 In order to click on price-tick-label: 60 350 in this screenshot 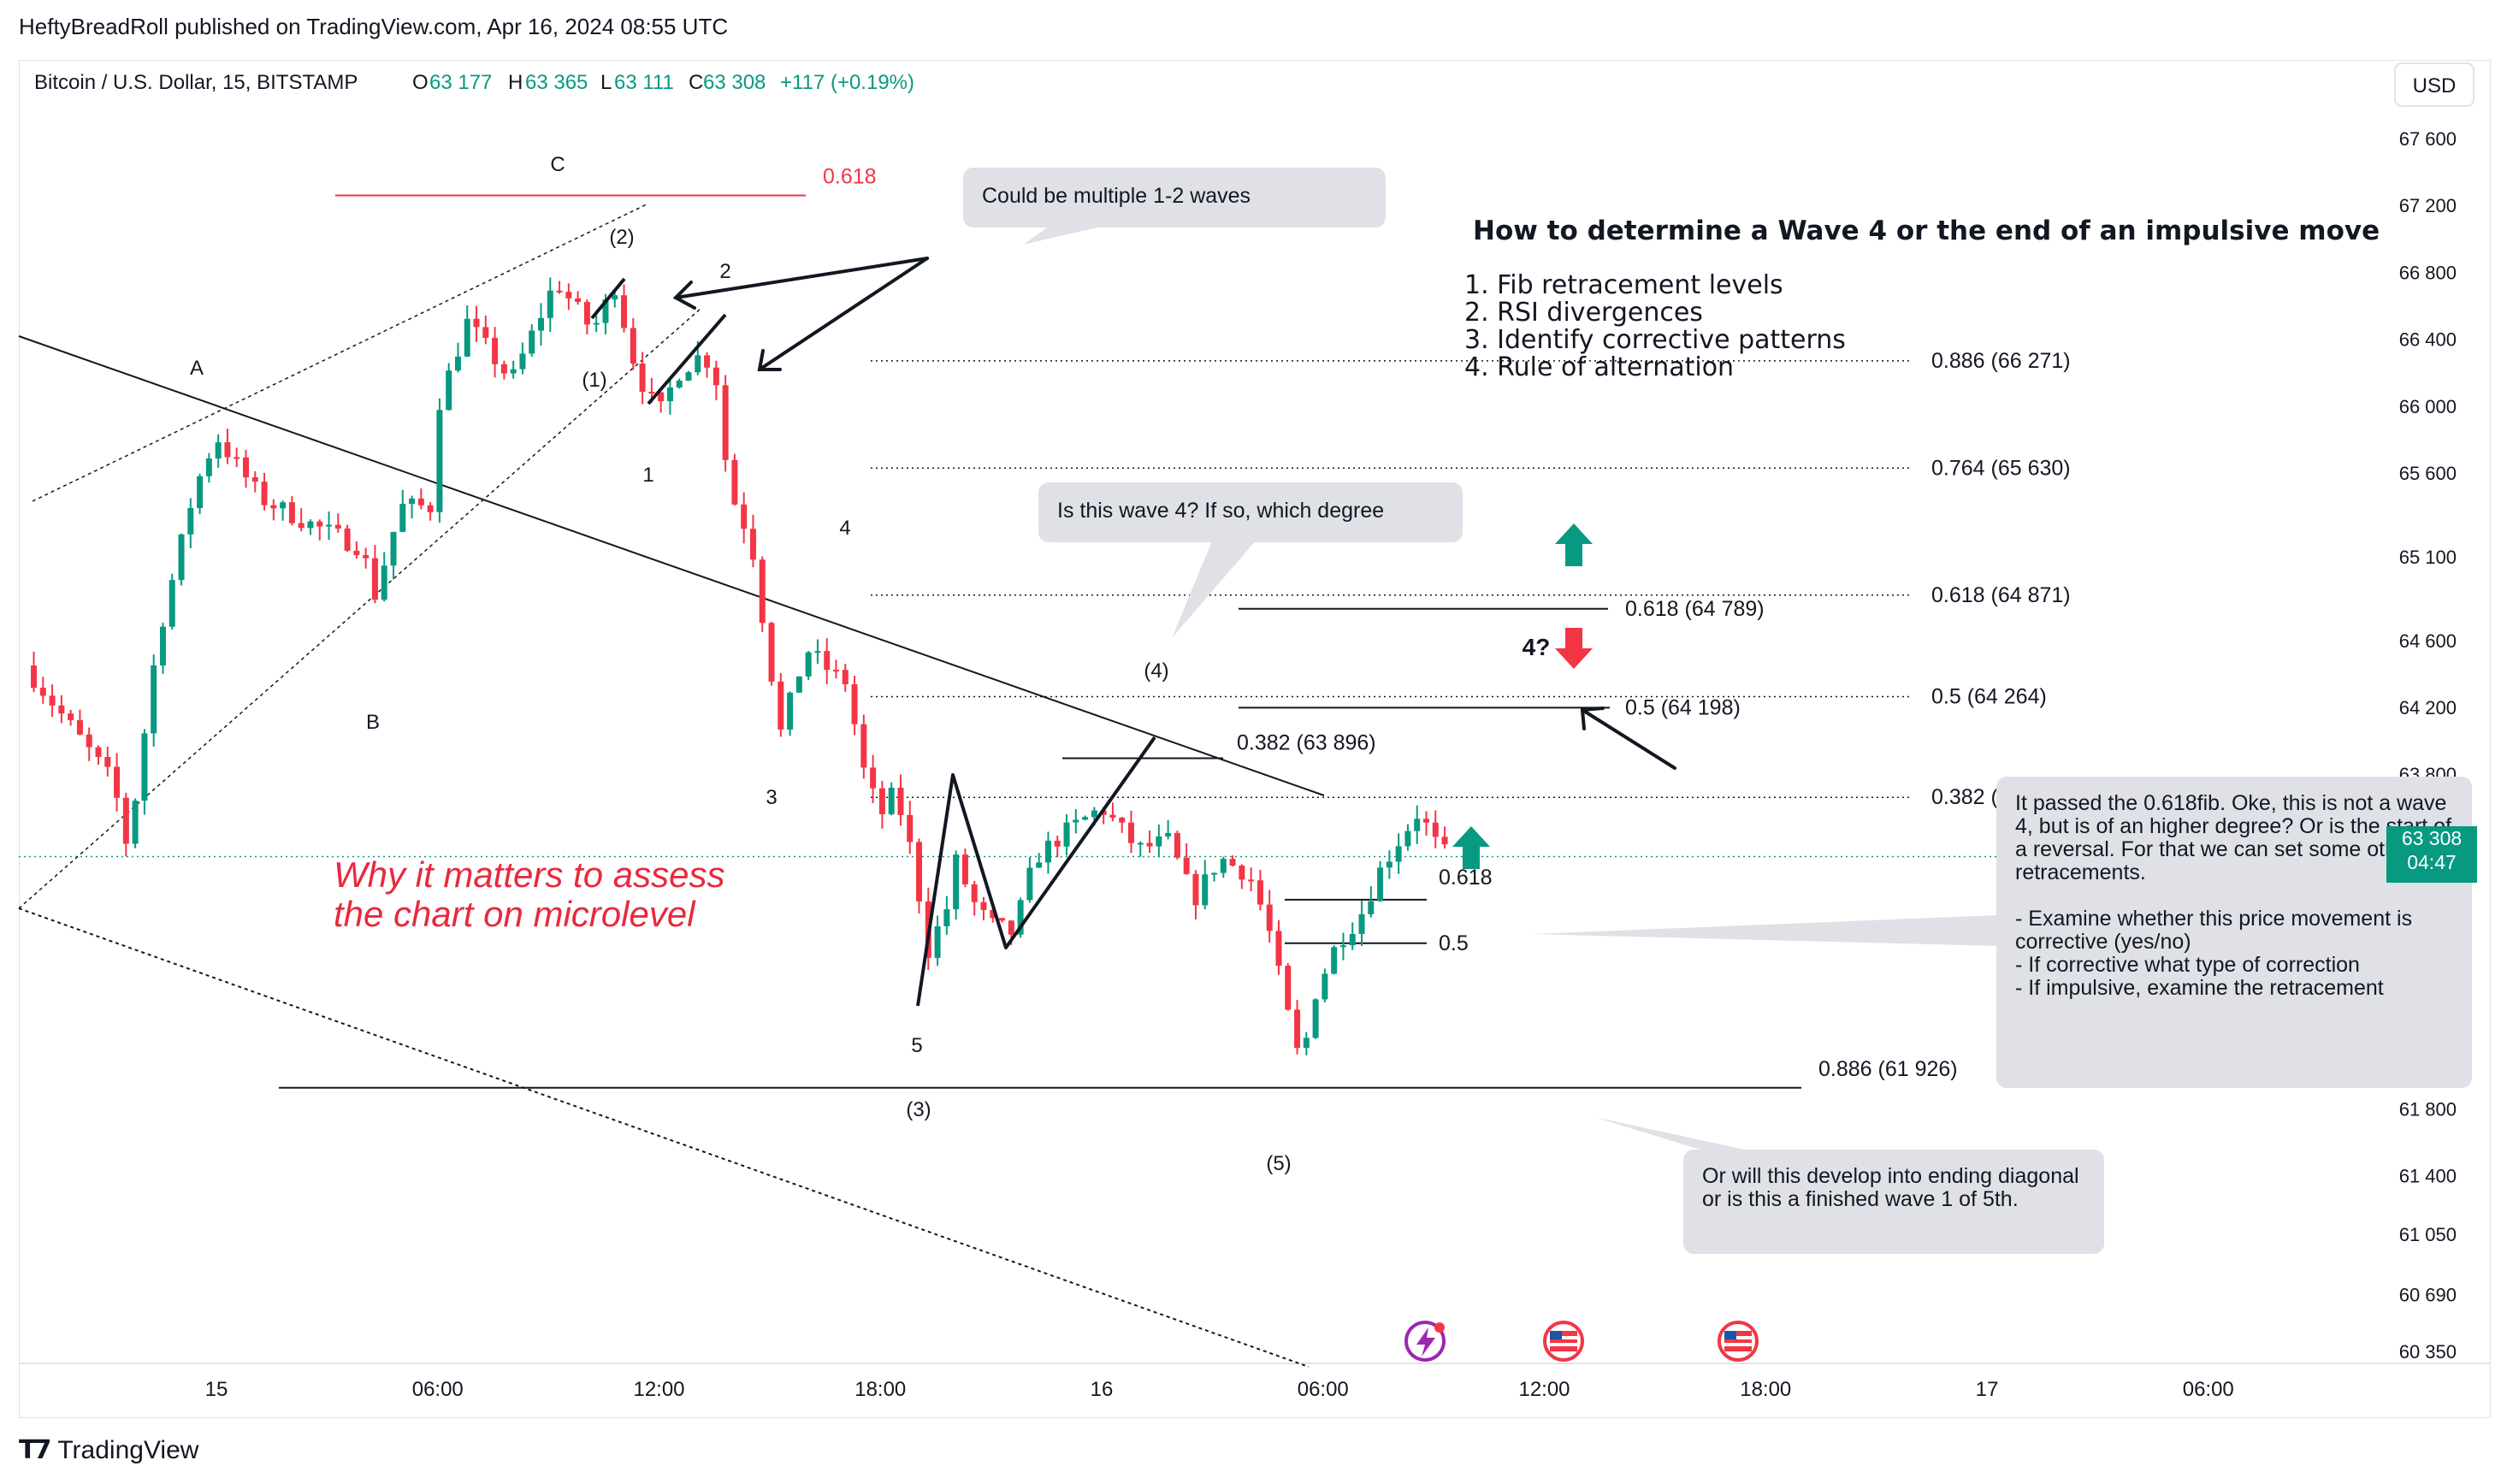, I will do `click(2428, 1352)`.